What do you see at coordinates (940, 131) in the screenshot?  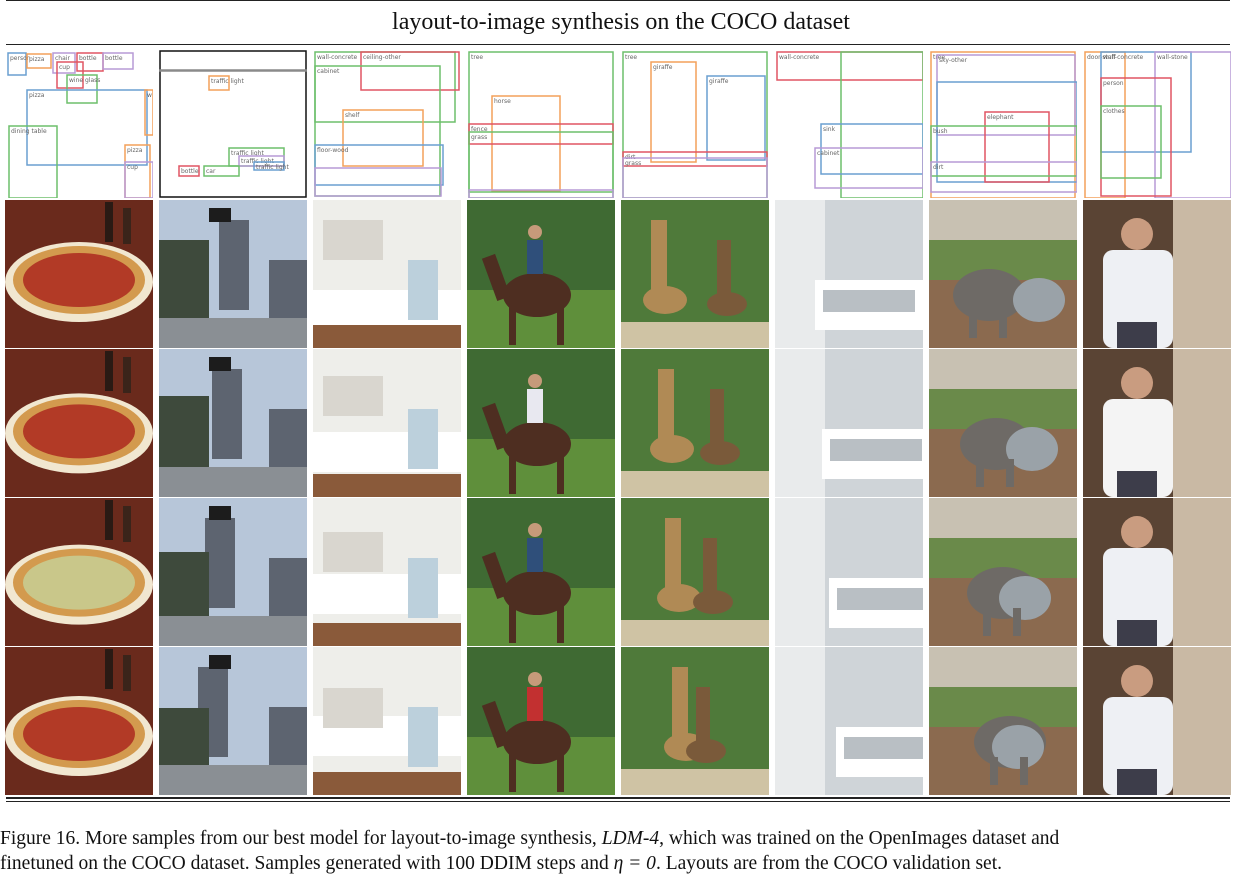 I see `layout-box-label: bush` at bounding box center [940, 131].